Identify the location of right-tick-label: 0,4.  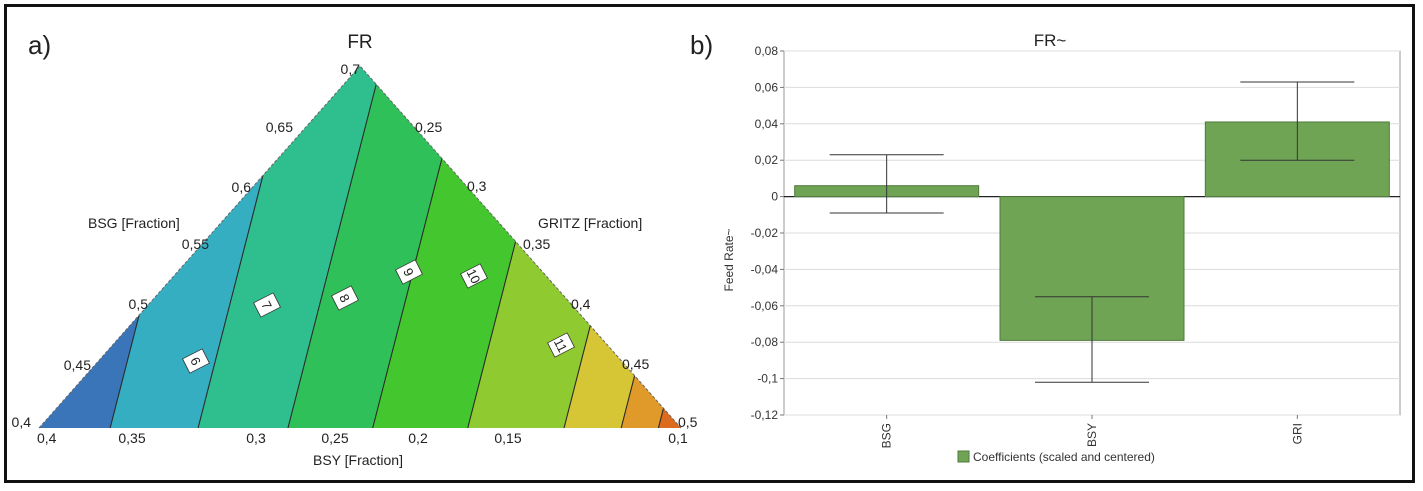
(581, 304).